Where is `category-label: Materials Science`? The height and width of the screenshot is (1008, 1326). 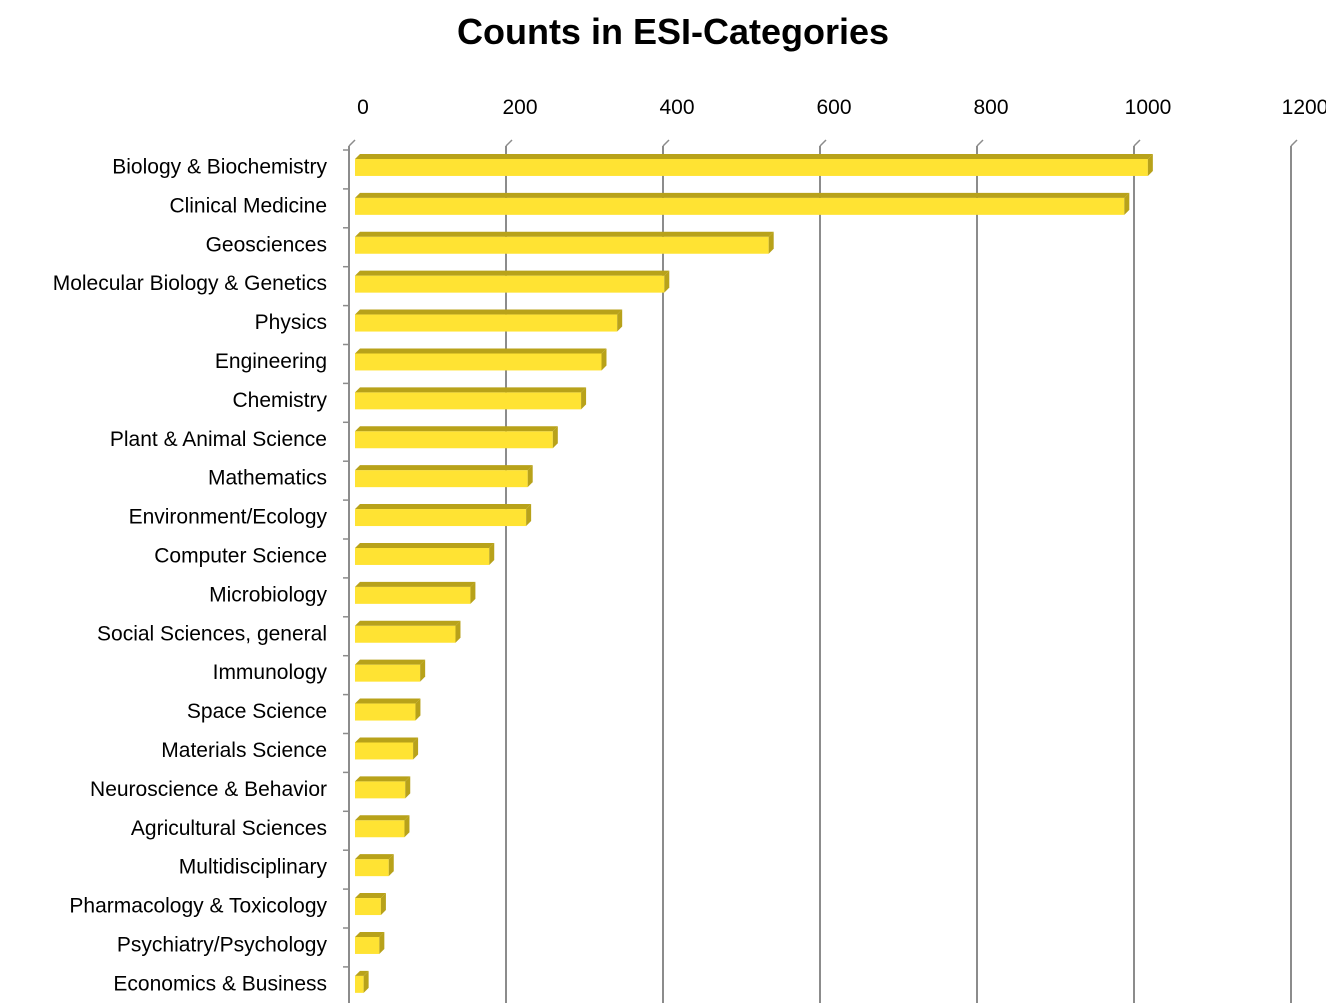
category-label: Materials Science is located at coordinates (244, 750).